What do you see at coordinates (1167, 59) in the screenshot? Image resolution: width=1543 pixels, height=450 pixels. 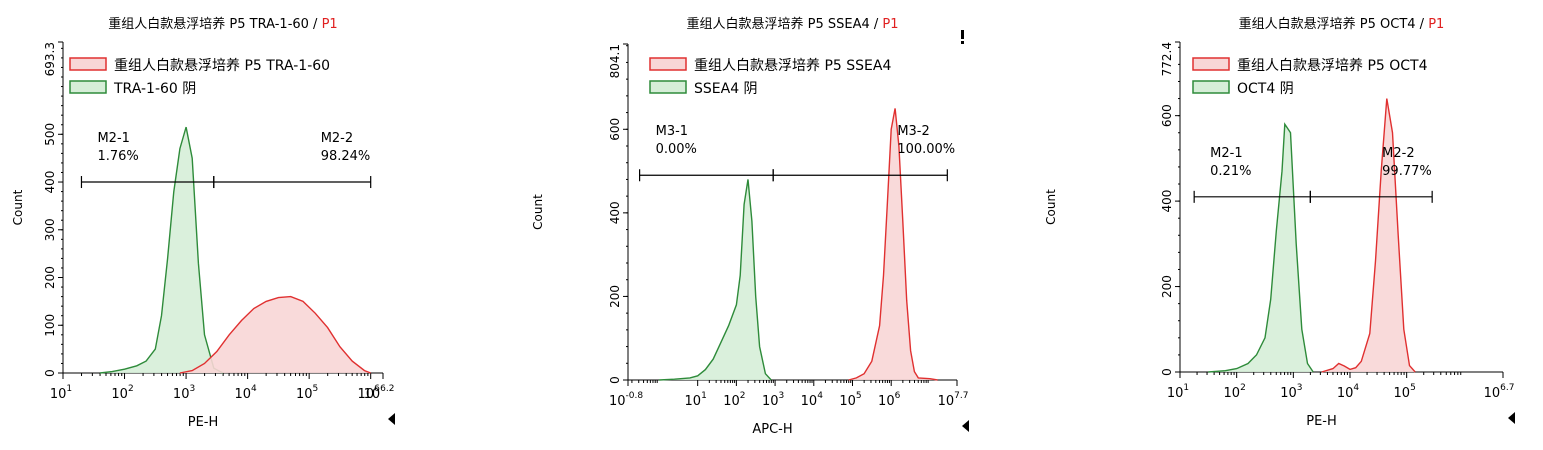 I see `y-max-label: 772.4` at bounding box center [1167, 59].